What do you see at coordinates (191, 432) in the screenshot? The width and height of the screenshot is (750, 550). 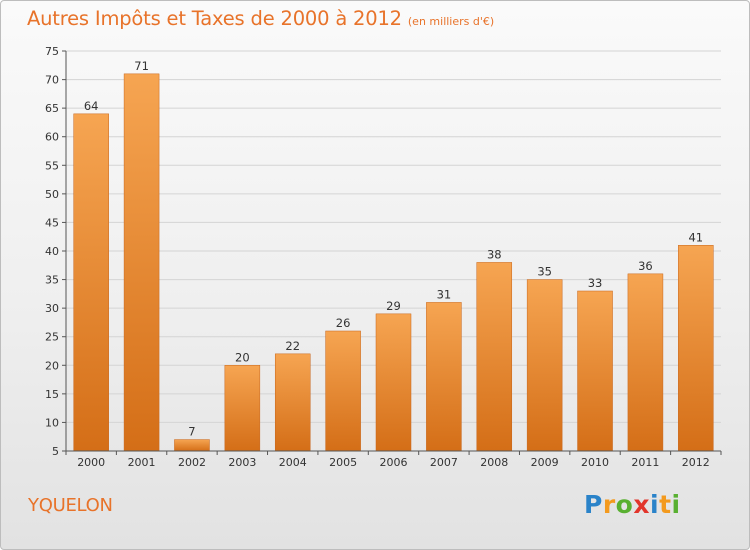 I see `bar-value-label: 7` at bounding box center [191, 432].